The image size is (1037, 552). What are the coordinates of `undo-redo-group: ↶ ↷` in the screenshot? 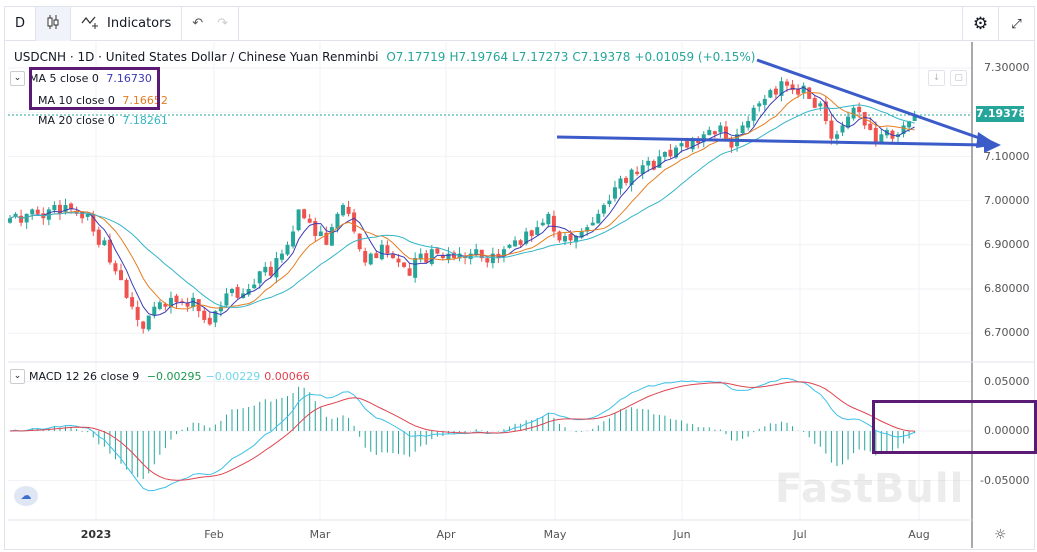 It's located at (211, 23).